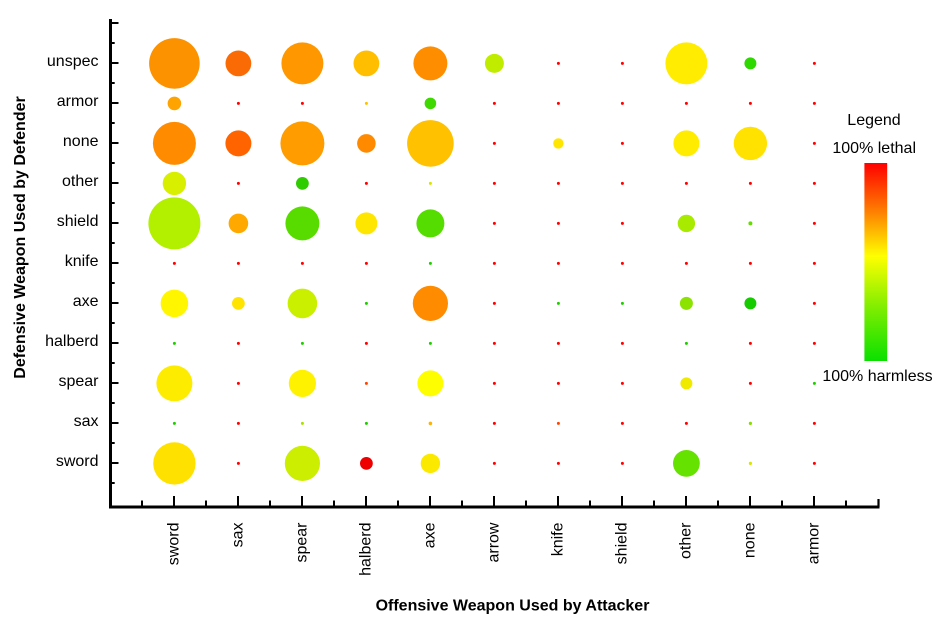 The width and height of the screenshot is (943, 634). I want to click on svg-text:Offensive Weapon Used by Attac: Offensive Weapon Used by Attacker, so click(513, 606).